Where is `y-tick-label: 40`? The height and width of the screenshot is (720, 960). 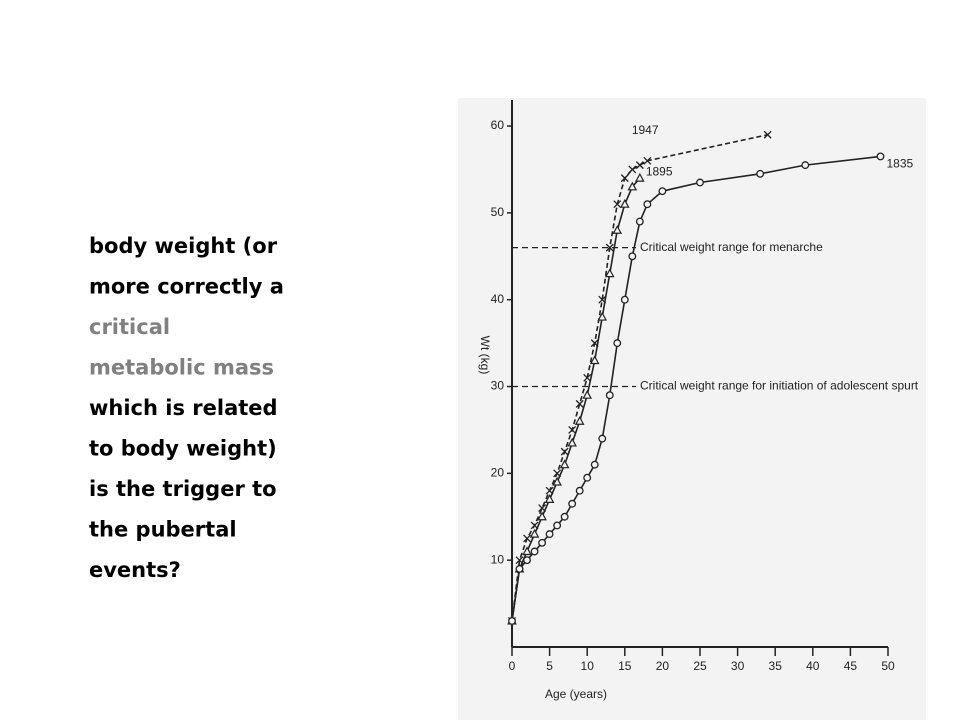 y-tick-label: 40 is located at coordinates (498, 299).